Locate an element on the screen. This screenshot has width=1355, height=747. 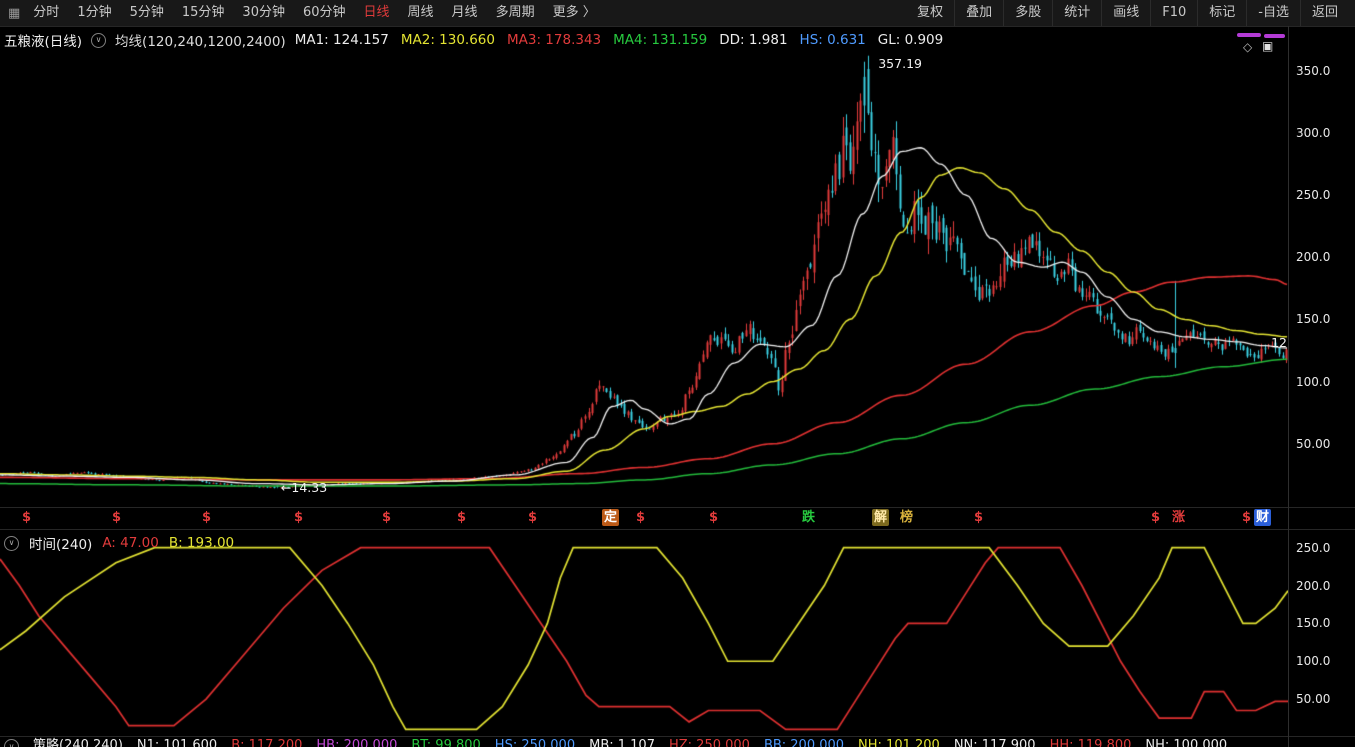
toolbar-item-left-8: 月线 is located at coordinates (464, 12).